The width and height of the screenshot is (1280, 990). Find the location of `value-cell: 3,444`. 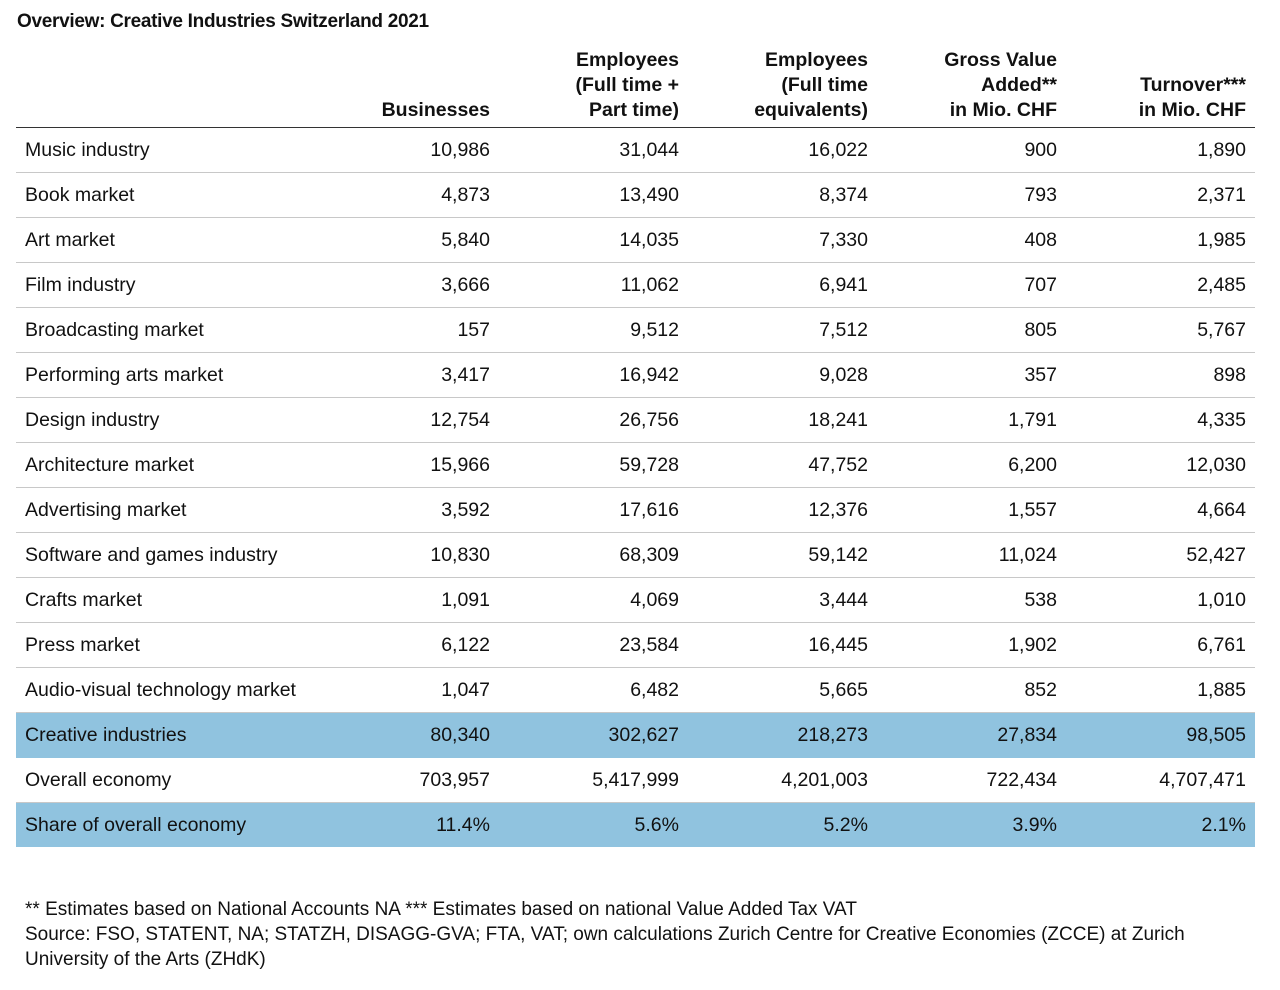

value-cell: 3,444 is located at coordinates (782, 600).